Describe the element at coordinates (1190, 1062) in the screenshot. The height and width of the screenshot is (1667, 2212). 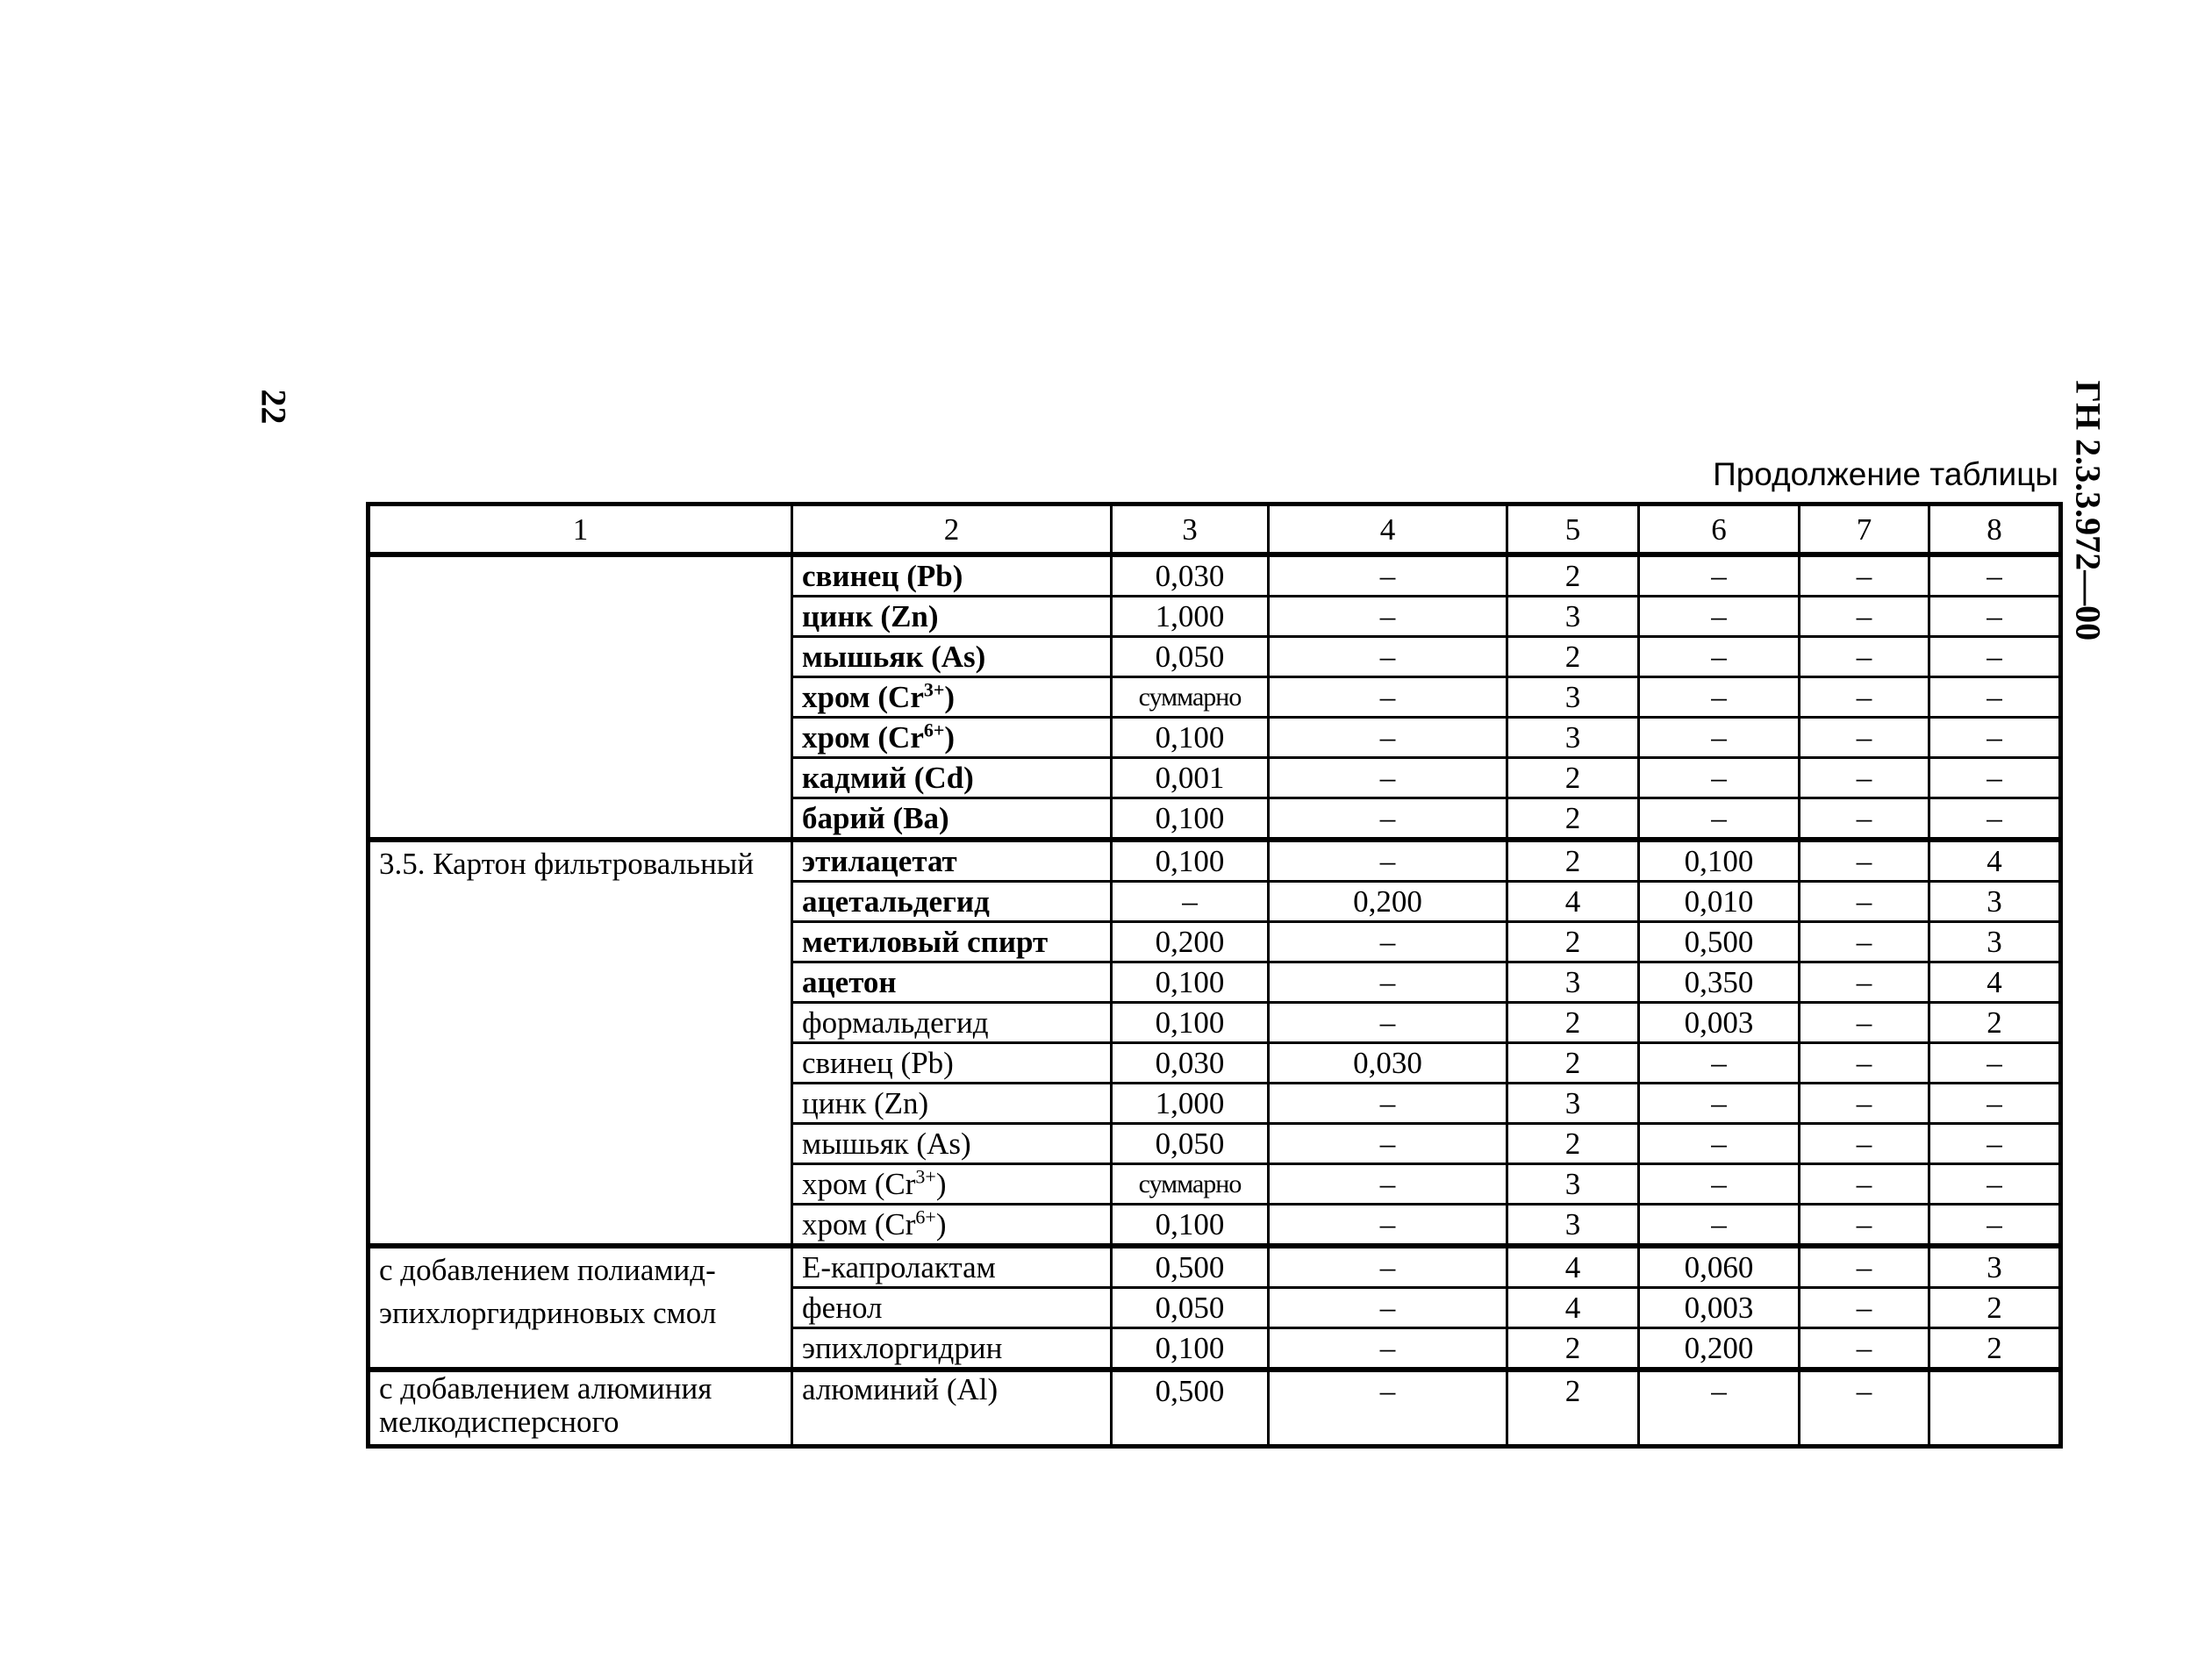
I see `value-cell-c3: 0,030` at that location.